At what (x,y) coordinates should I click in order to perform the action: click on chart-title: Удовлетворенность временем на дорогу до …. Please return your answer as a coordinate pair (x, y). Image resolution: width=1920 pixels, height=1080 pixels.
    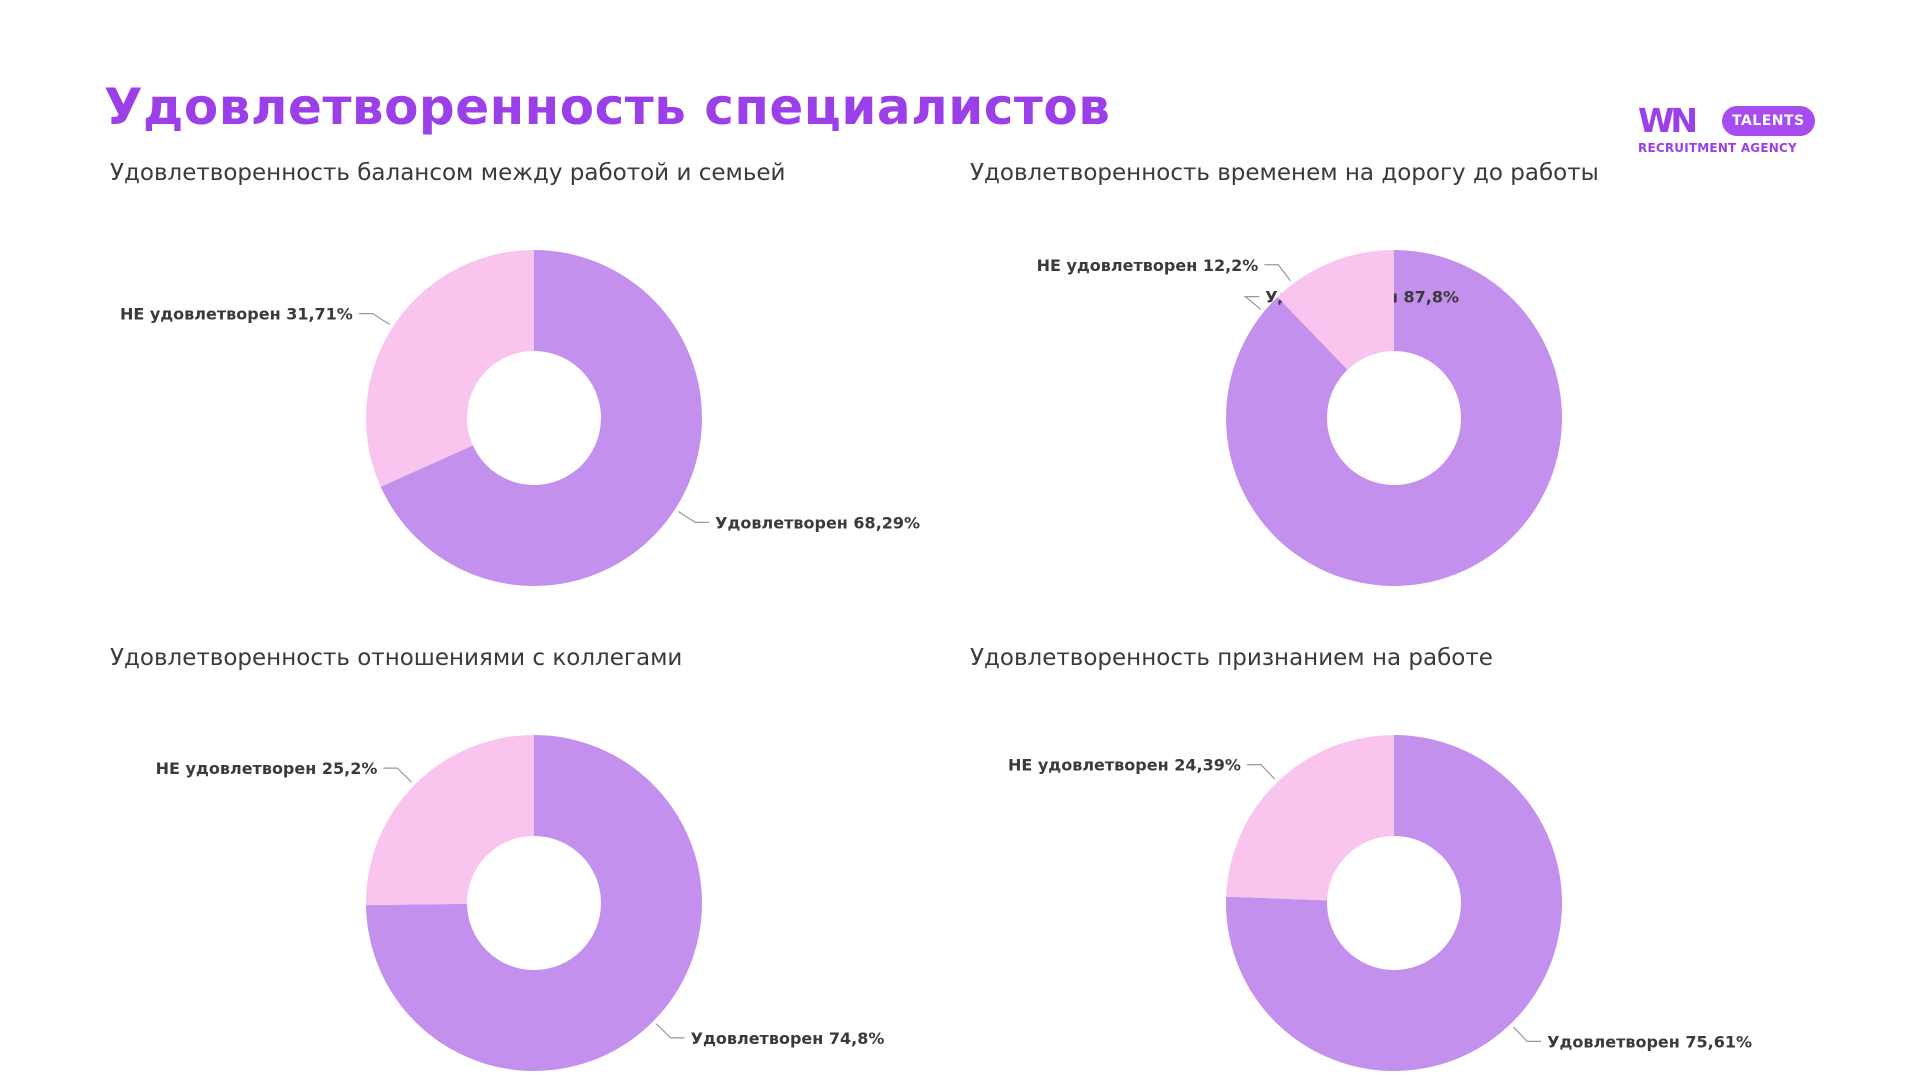
    Looking at the image, I should click on (1284, 173).